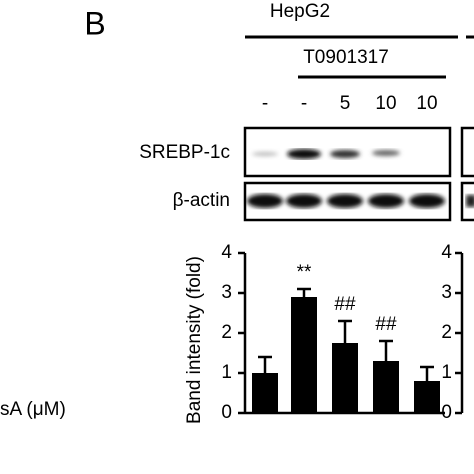  Describe the element at coordinates (201, 200) in the screenshot. I see `blot-row-label: β-actin` at that location.